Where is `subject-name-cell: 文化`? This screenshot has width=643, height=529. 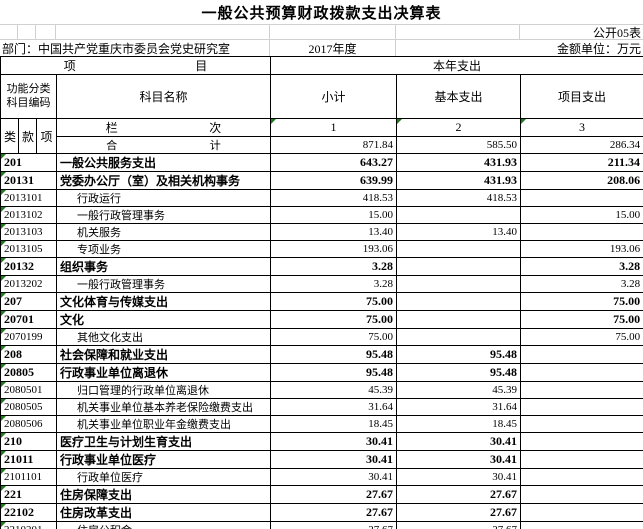
subject-name-cell: 文化 is located at coordinates (163, 319).